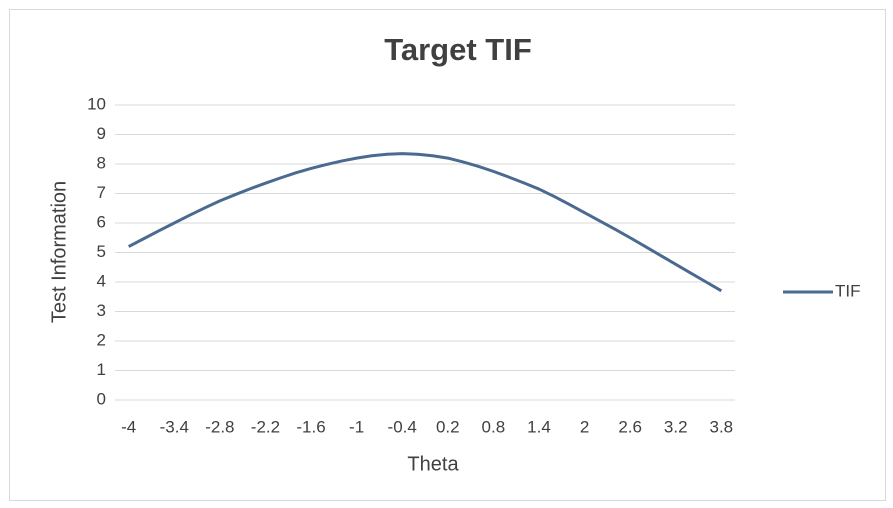 The image size is (893, 508). I want to click on y-tick-label: 1, so click(101, 369).